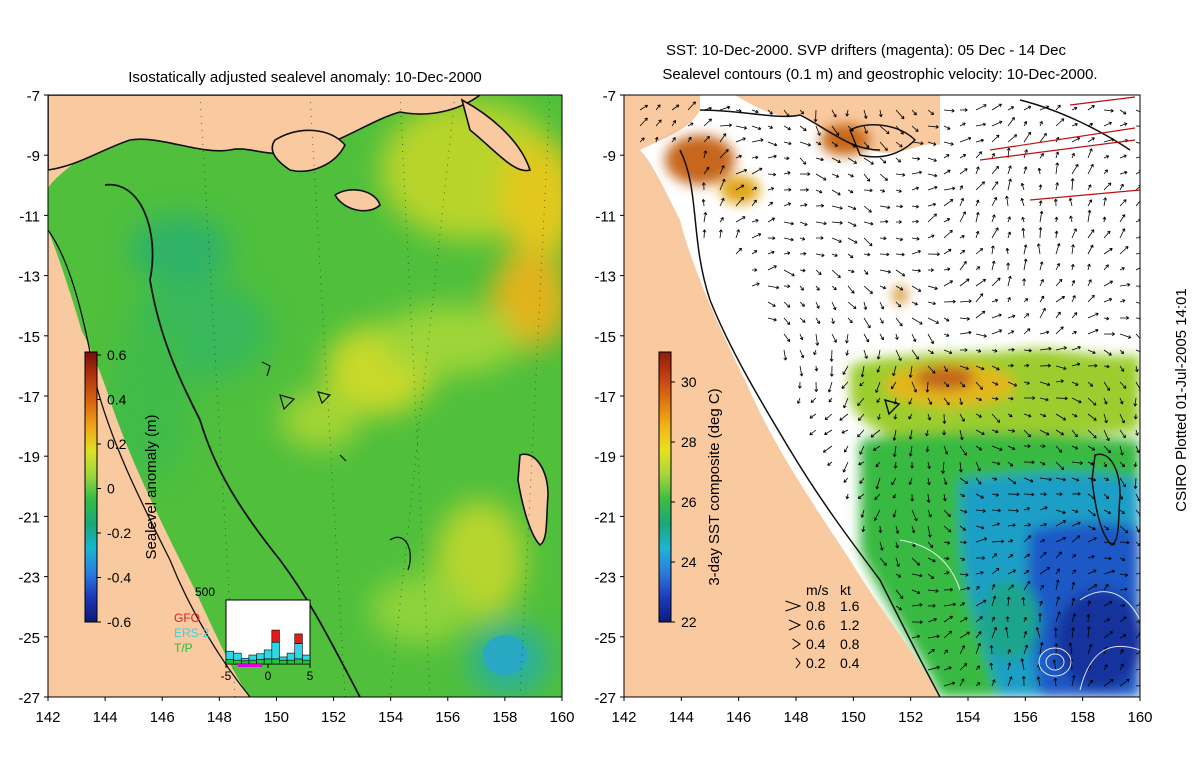 This screenshot has width=1200, height=780. What do you see at coordinates (260, 656) in the screenshot?
I see `histogram-bar-ers` at bounding box center [260, 656].